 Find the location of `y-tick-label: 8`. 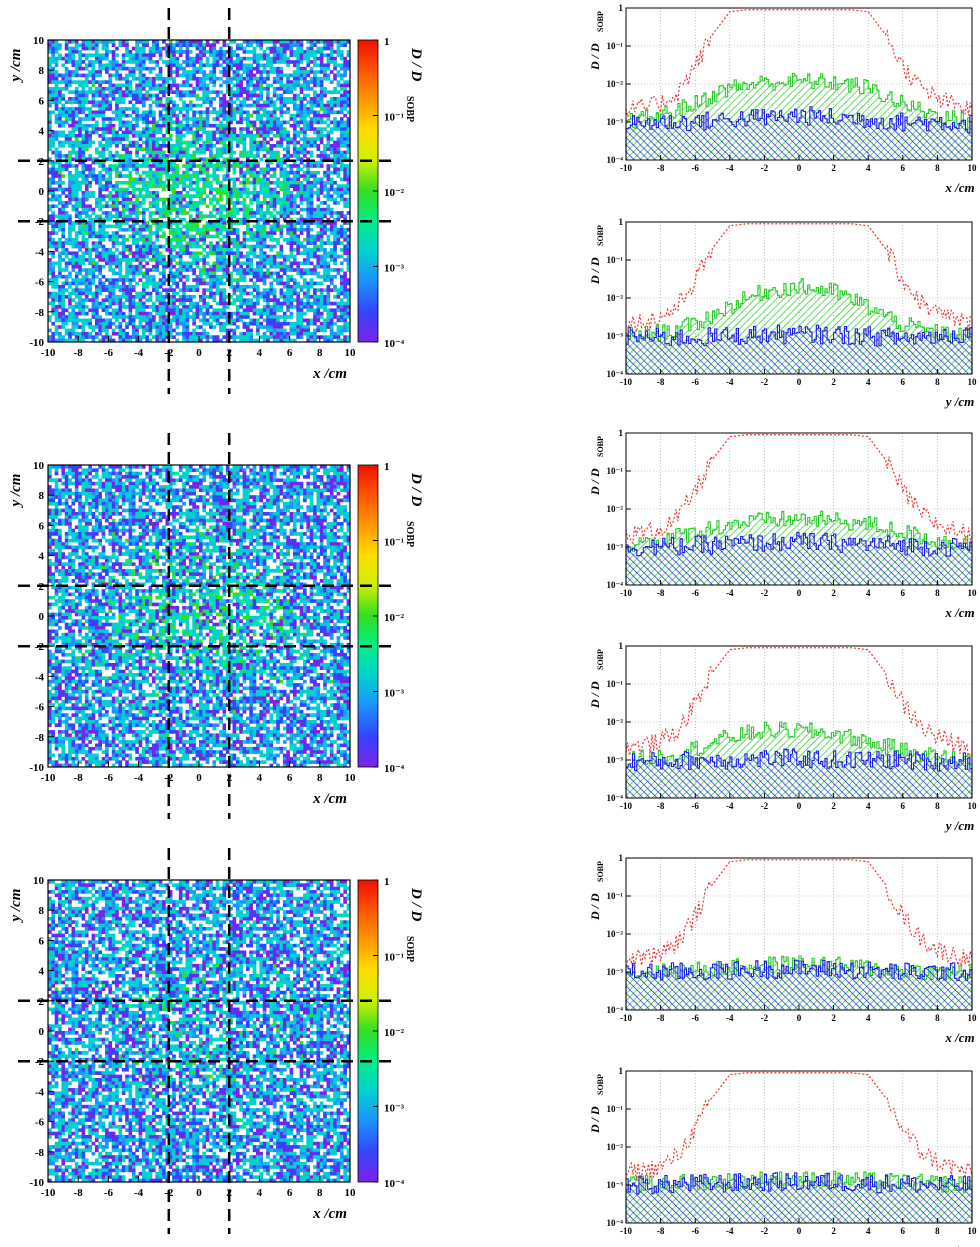

y-tick-label: 8 is located at coordinates (42, 71).